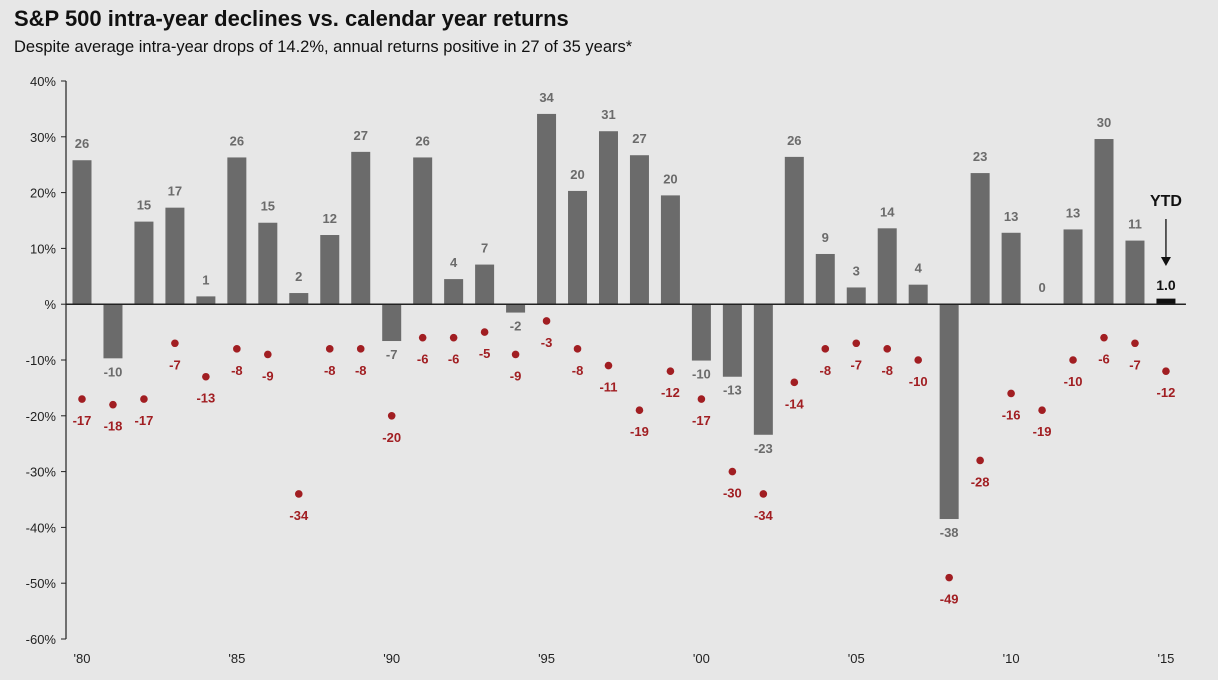 The image size is (1218, 680). Describe the element at coordinates (1104, 122) in the screenshot. I see `return-label: 30` at that location.